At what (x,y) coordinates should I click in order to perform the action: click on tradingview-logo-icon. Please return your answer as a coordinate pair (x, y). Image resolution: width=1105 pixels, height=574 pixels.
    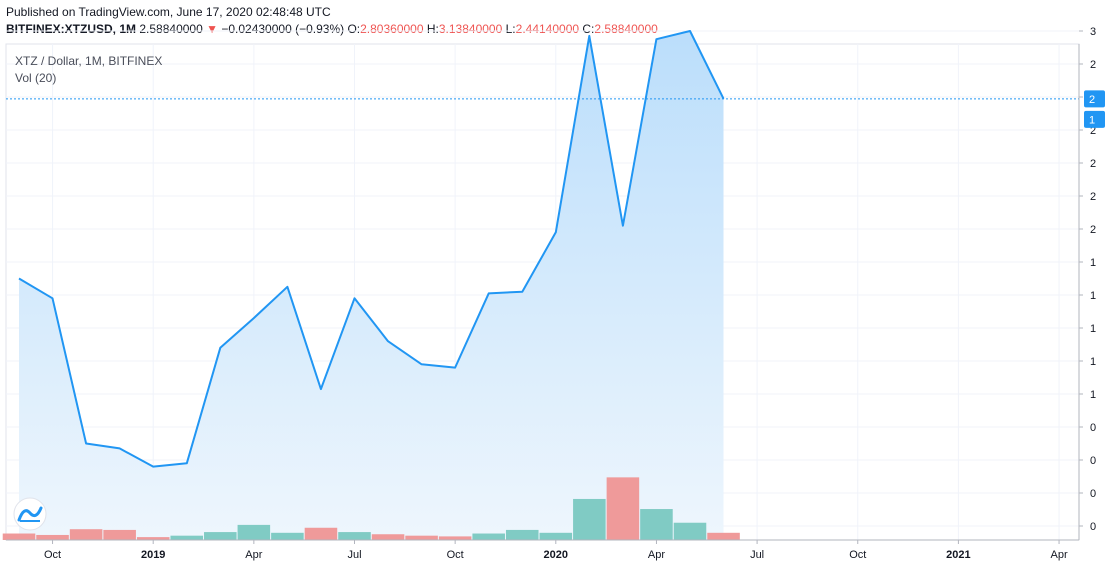
    Looking at the image, I should click on (30, 514).